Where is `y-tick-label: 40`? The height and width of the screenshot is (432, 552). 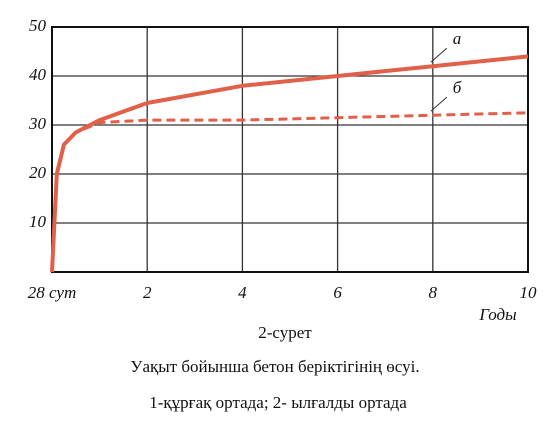
y-tick-label: 40 is located at coordinates (38, 74).